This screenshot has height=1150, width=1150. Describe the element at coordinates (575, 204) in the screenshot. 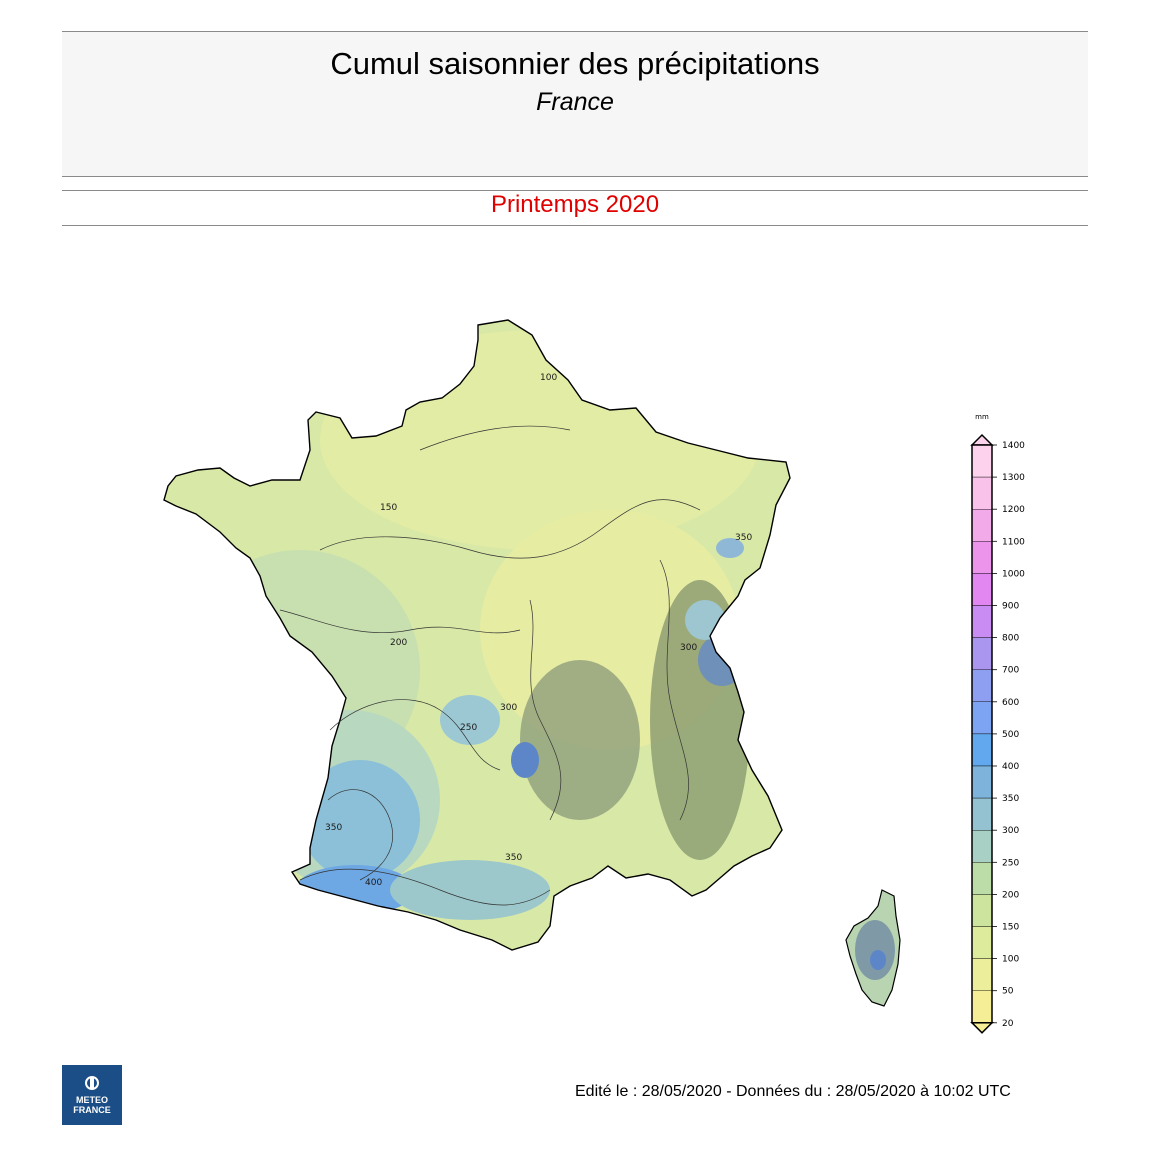

I see `period-label: Printemps 2020` at that location.